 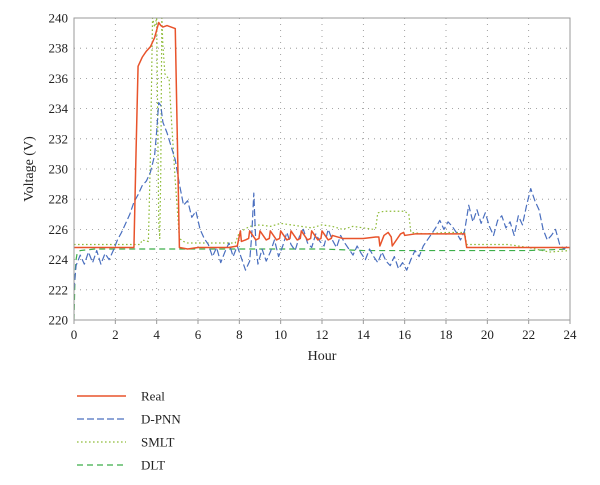 What do you see at coordinates (280, 334) in the screenshot?
I see `x-tick-label: 10` at bounding box center [280, 334].